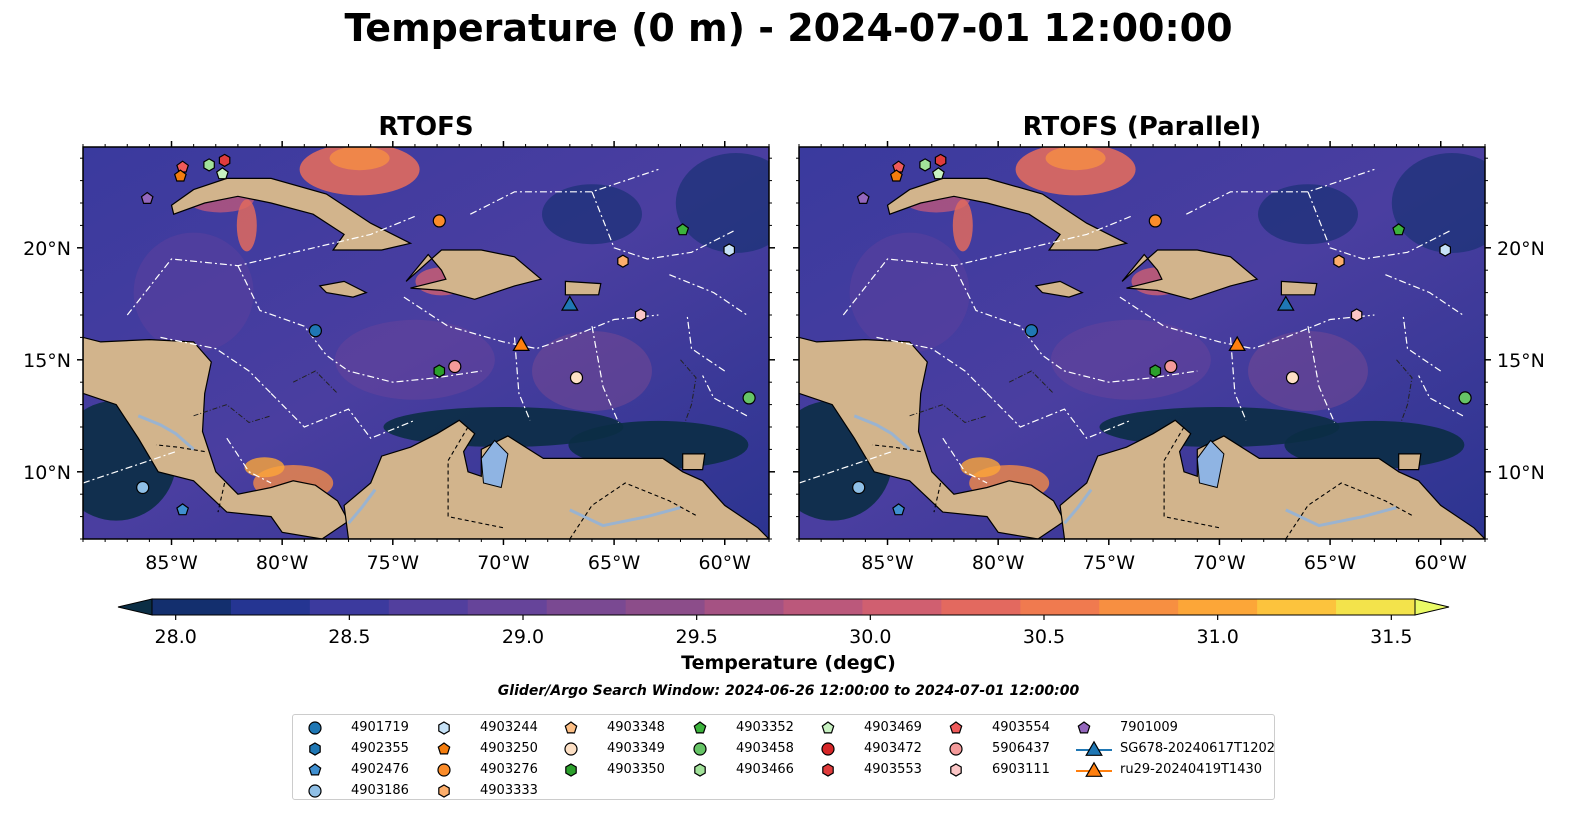 The height and width of the screenshot is (827, 1577). What do you see at coordinates (571, 727) in the screenshot?
I see `legend-marker-pentagon-icon` at bounding box center [571, 727].